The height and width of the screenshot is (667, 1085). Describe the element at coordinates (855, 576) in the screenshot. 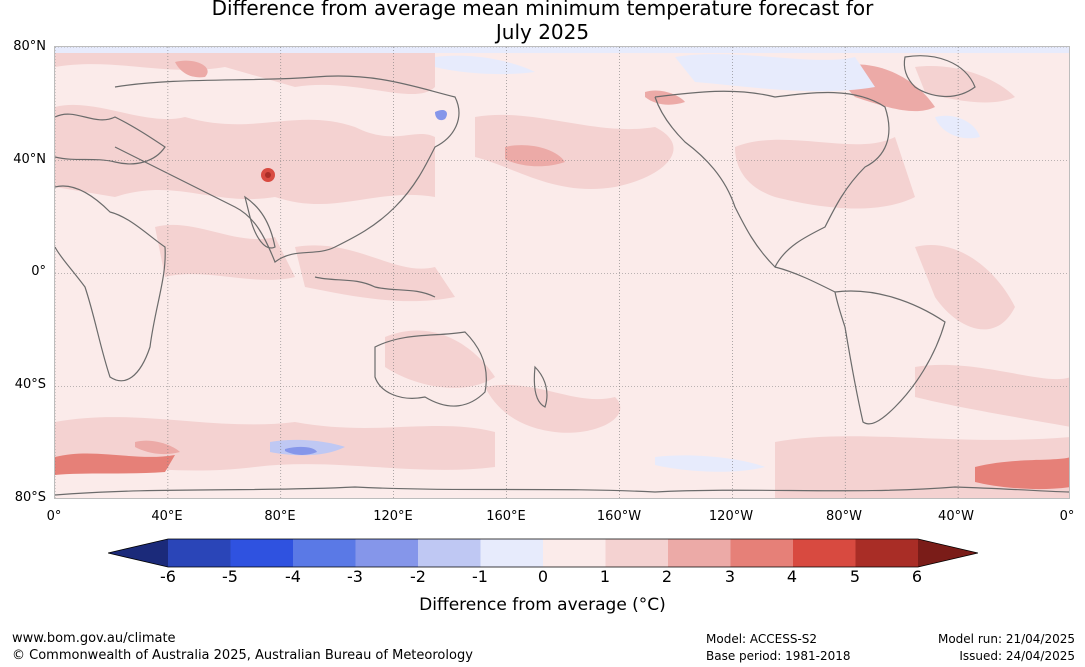

I see `colorbar-tick: 5` at that location.